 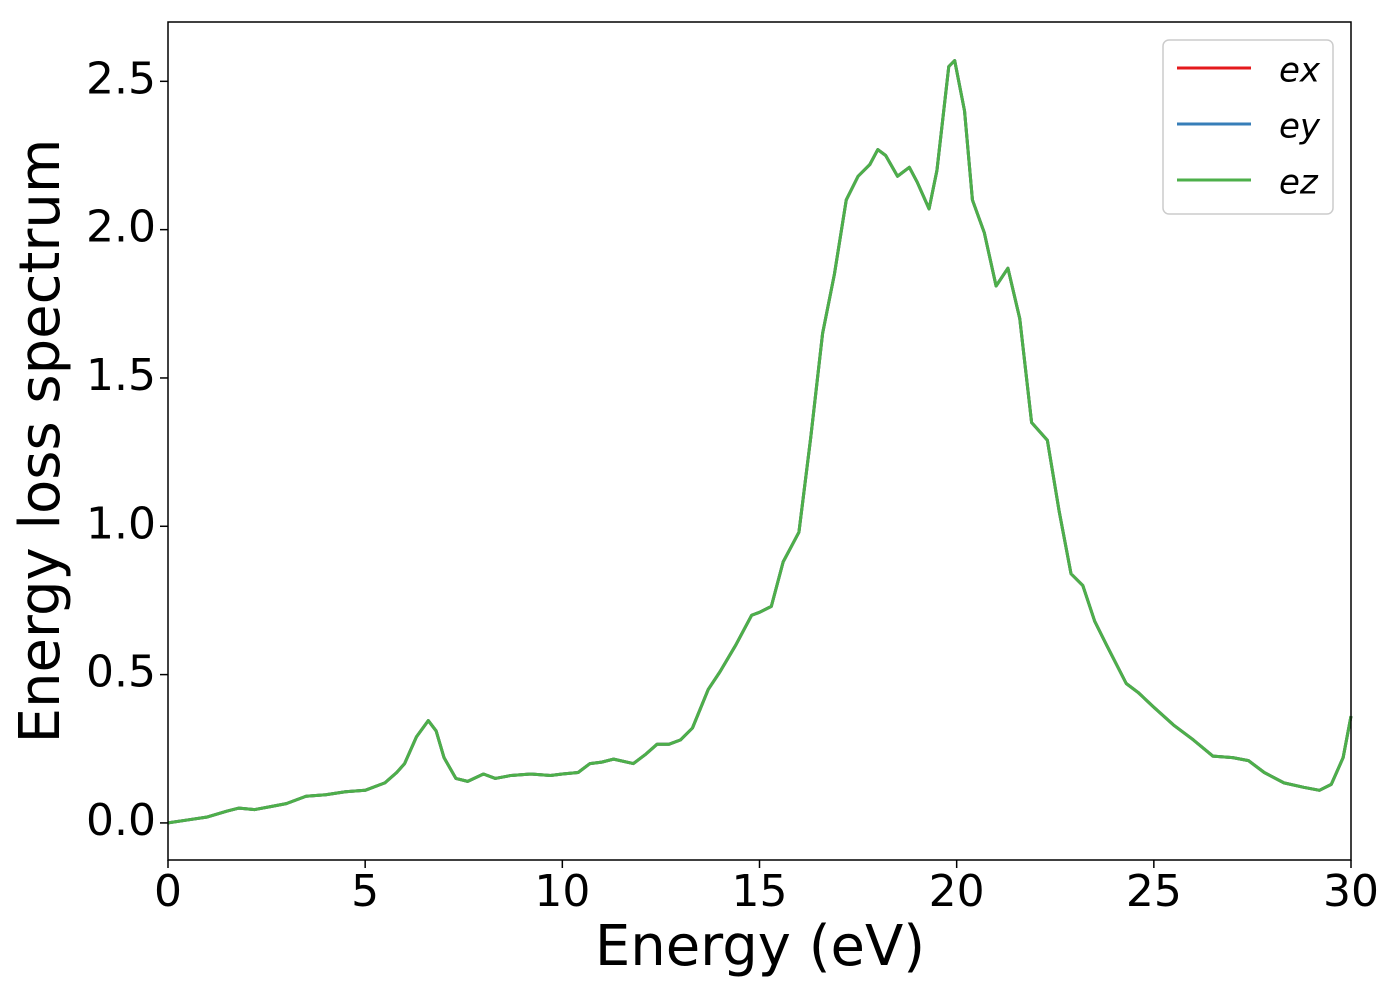 I want to click on legend-label: ez, so click(x=1299, y=183).